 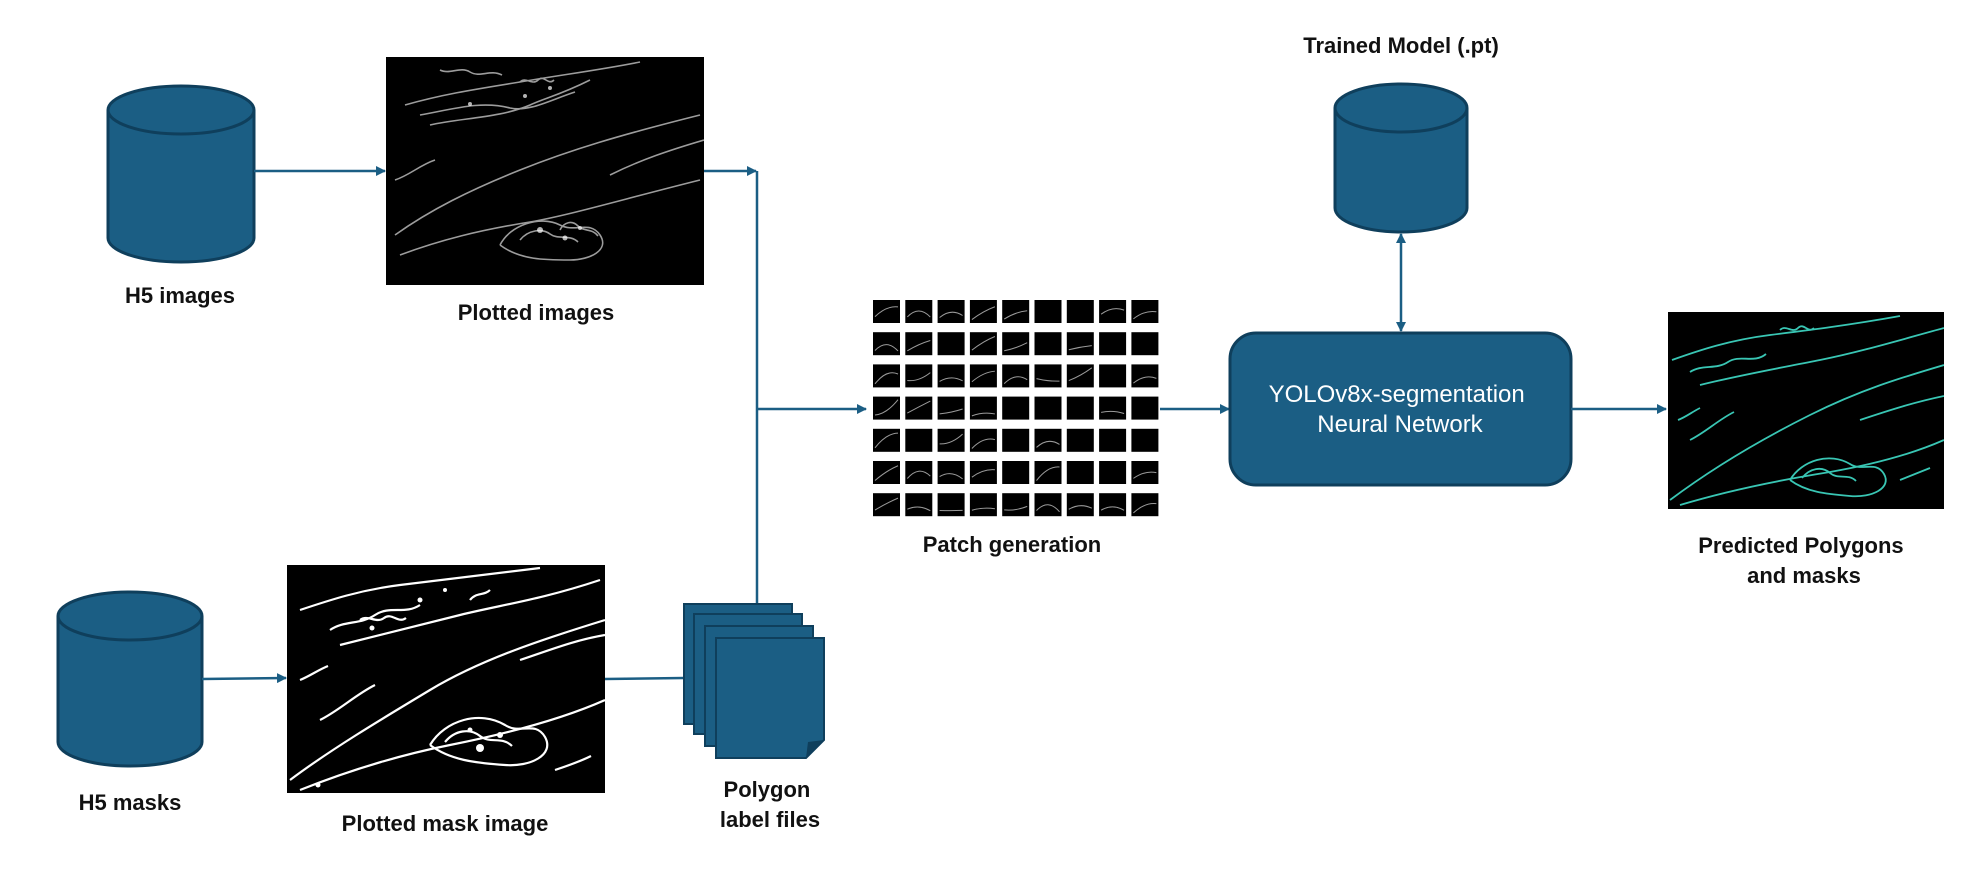 What do you see at coordinates (446, 679) in the screenshot?
I see `plotted-mask-picture` at bounding box center [446, 679].